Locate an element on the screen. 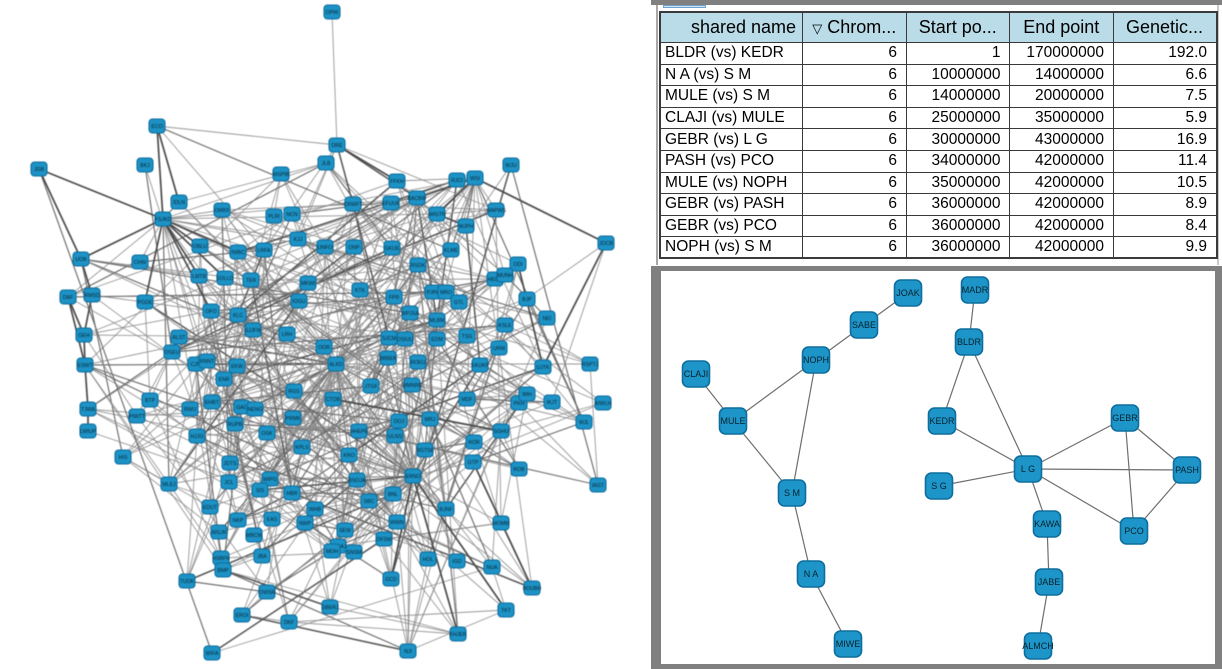 This screenshot has height=669, width=1222. svg-text: PASH is located at coordinates (1187, 470).